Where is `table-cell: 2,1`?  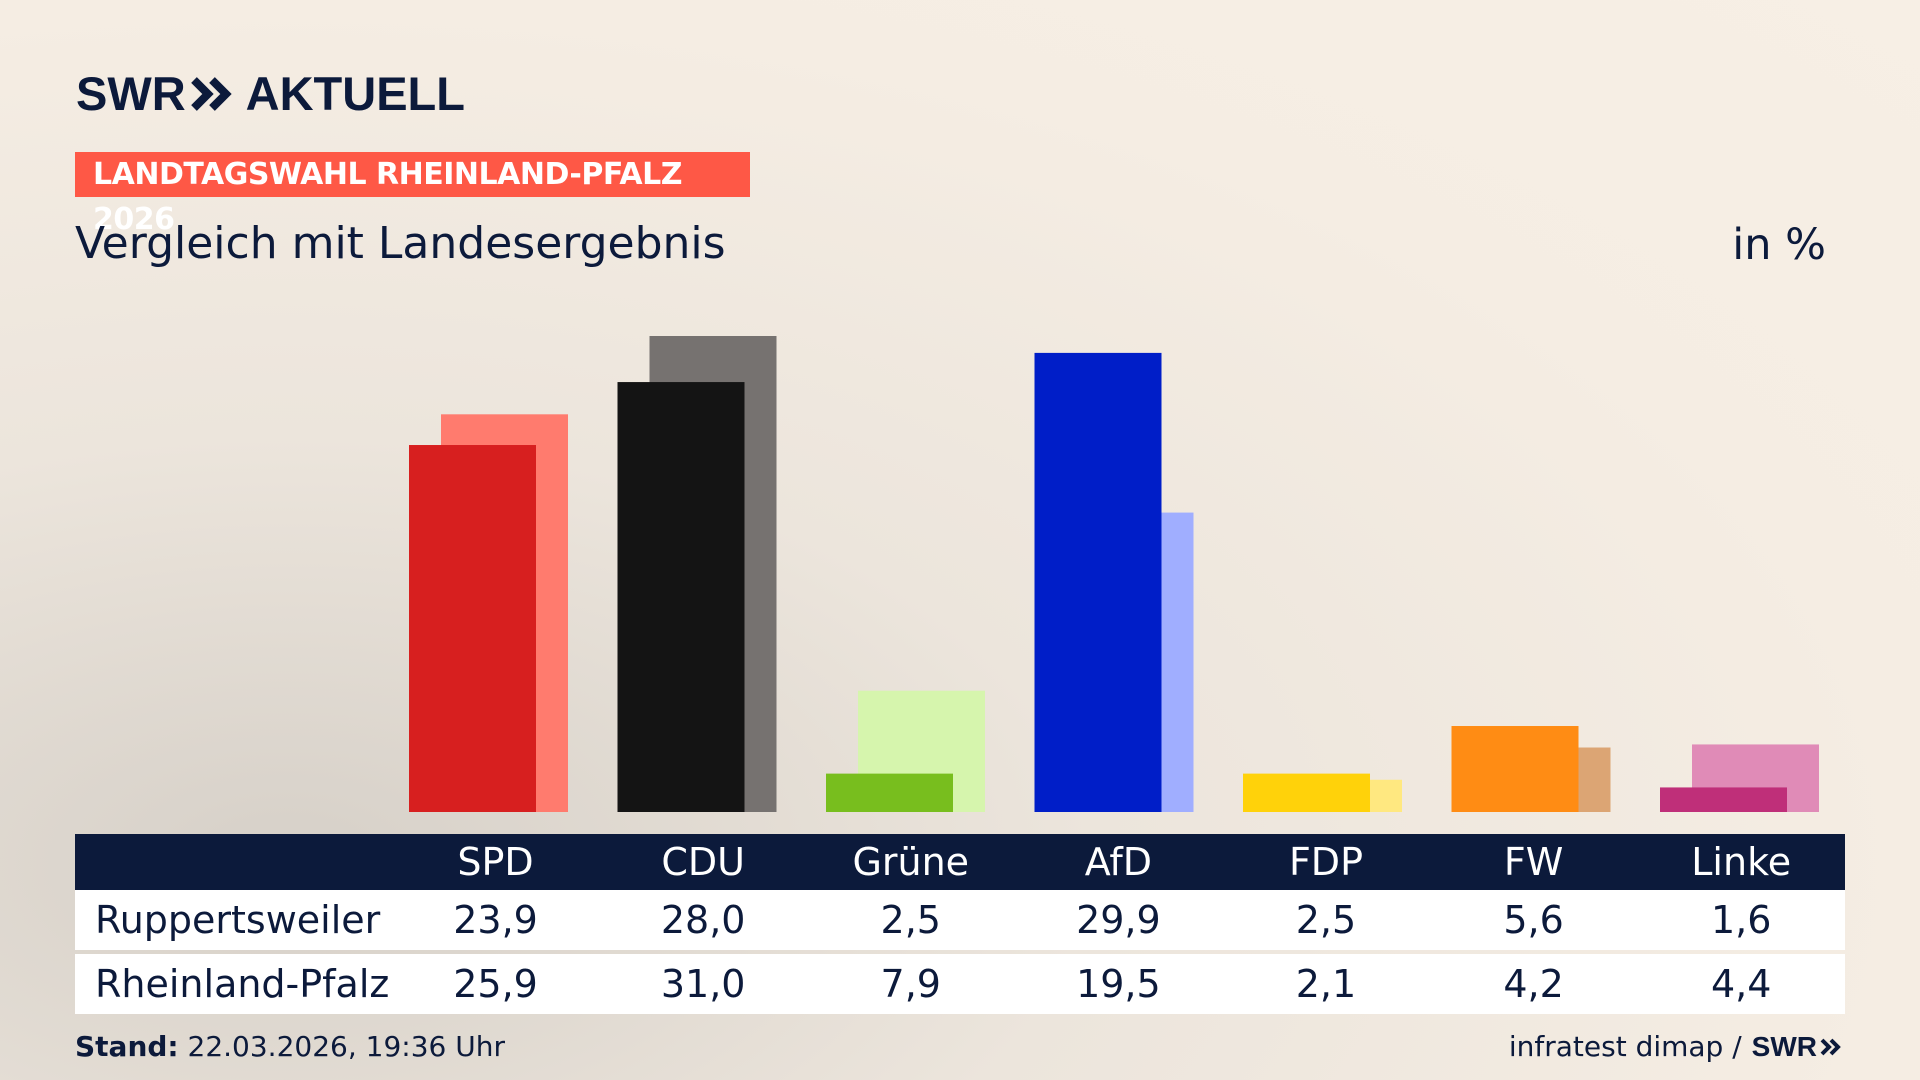
table-cell: 2,1 is located at coordinates (1326, 984).